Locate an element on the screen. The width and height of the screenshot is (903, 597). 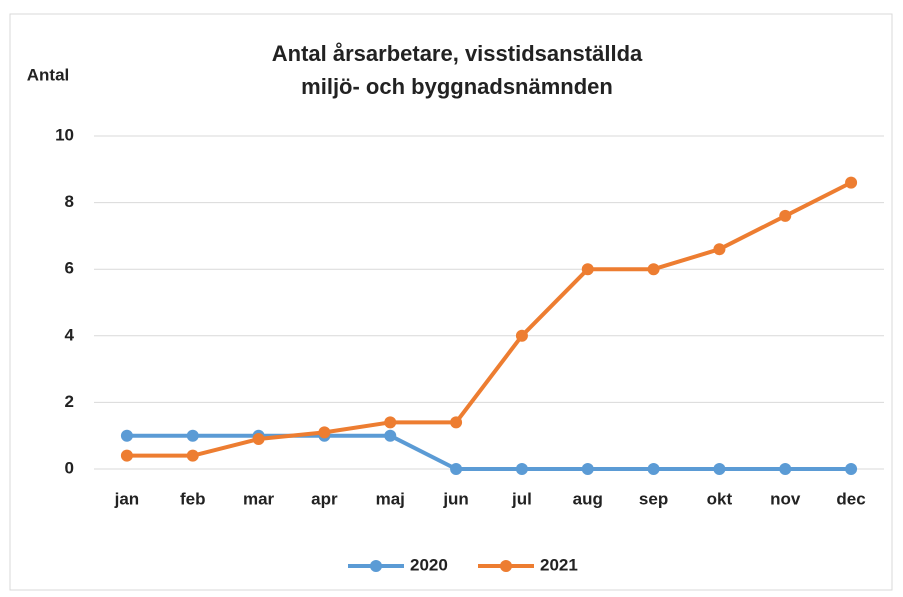
legend-label: 2021 is located at coordinates (559, 564).